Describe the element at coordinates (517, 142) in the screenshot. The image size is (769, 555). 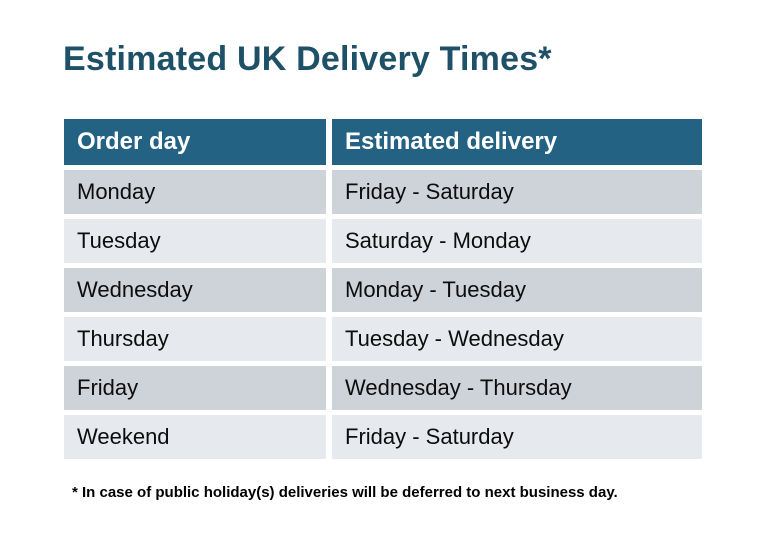
I see `column-header-estimated-delivery: Estimated delivery` at that location.